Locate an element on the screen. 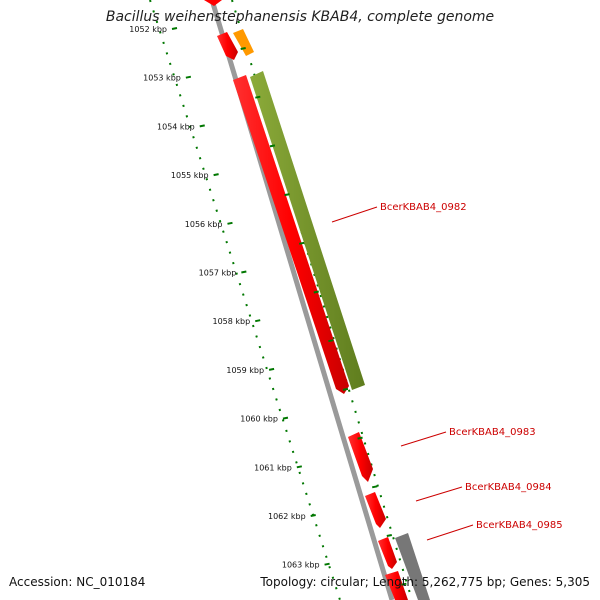 Image resolution: width=600 pixels, height=600 pixels. gene-label: BcerKBAB4_0985 is located at coordinates (519, 525).